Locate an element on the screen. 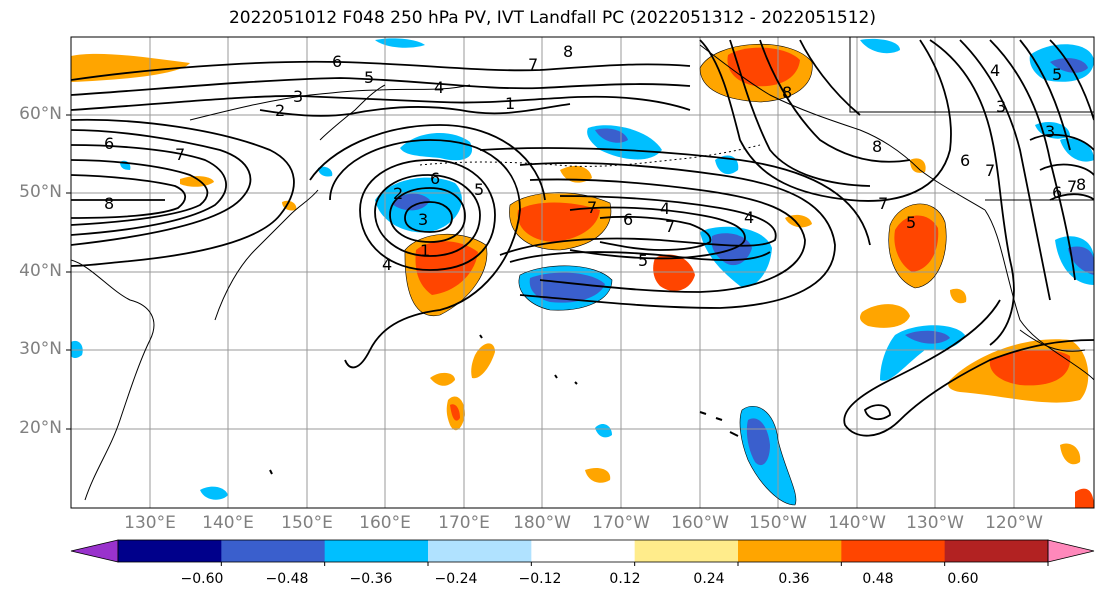 Image resolution: width=1105 pixels, height=601 pixels. lat-label-40n: 40°N is located at coordinates (40, 271).